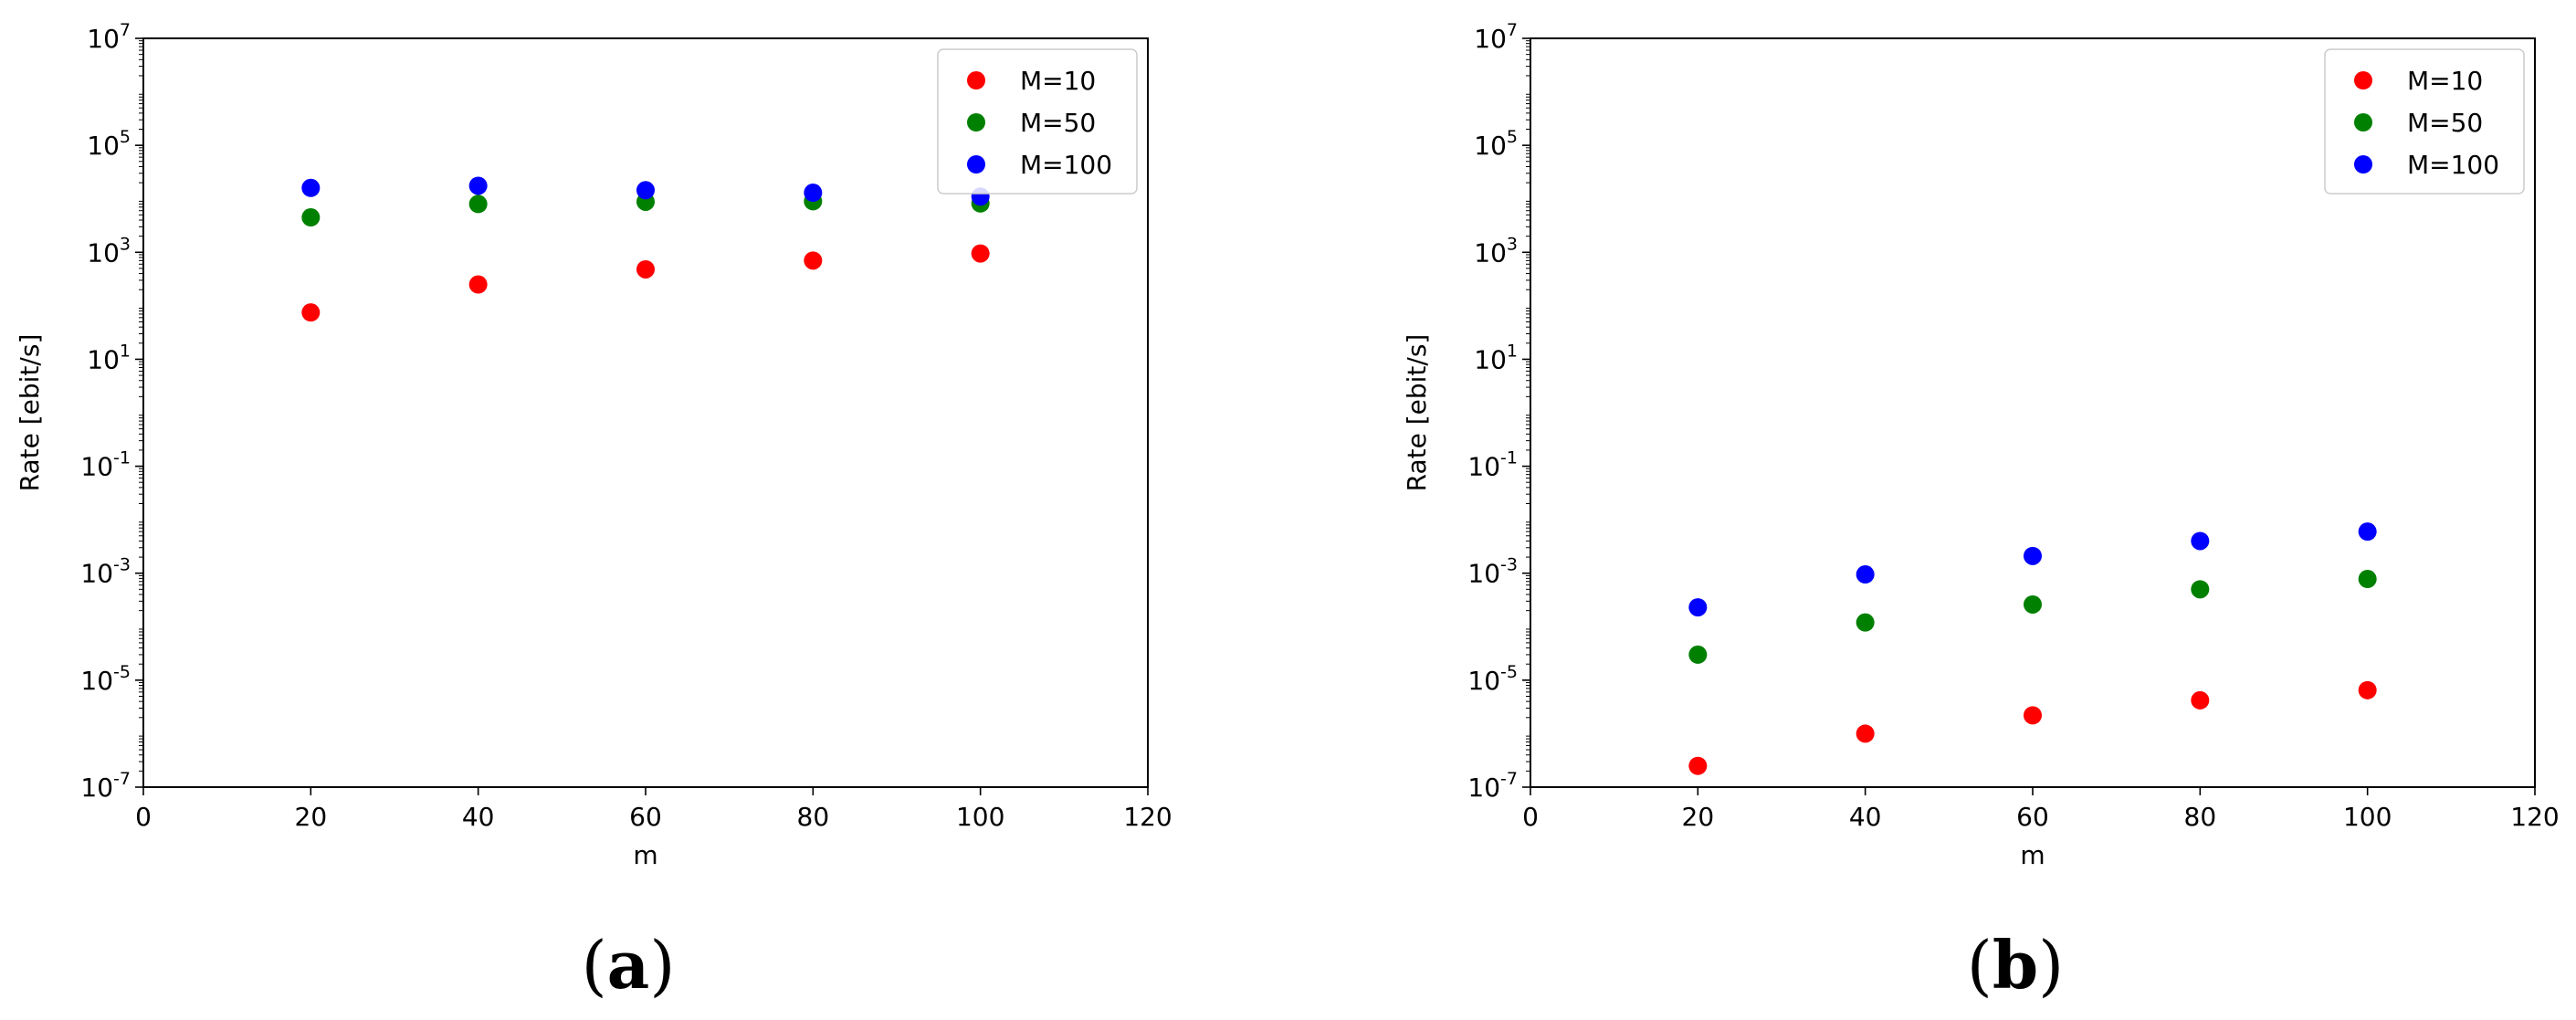 Image resolution: width=2576 pixels, height=1020 pixels. What do you see at coordinates (125, 30) in the screenshot?
I see `y-tick-exponent: 7` at bounding box center [125, 30].